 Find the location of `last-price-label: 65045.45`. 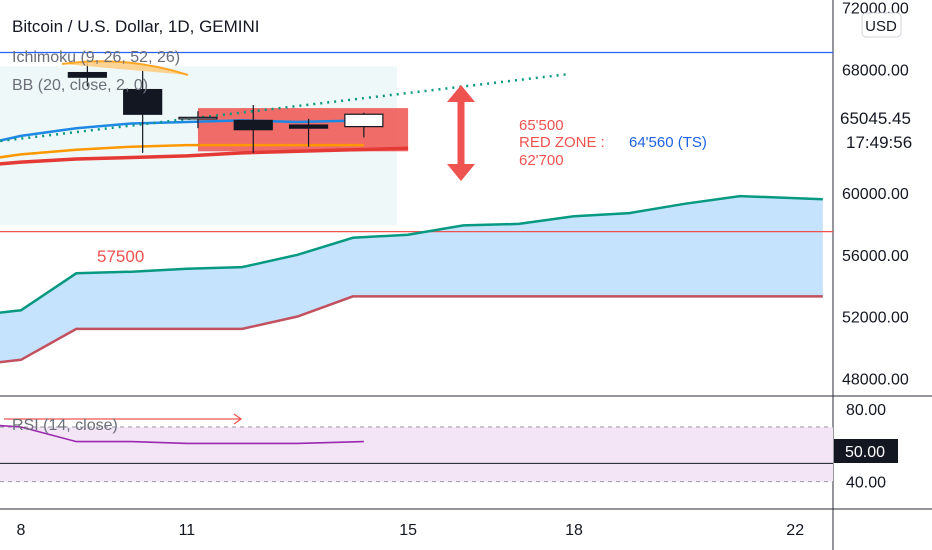

last-price-label: 65045.45 is located at coordinates (875, 118).